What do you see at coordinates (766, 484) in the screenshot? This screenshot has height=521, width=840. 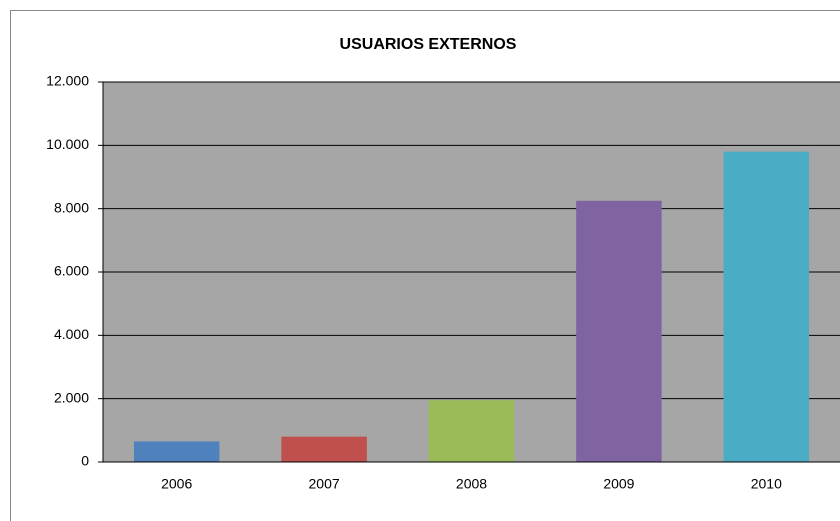 I see `x-tick-label: 2010` at bounding box center [766, 484].